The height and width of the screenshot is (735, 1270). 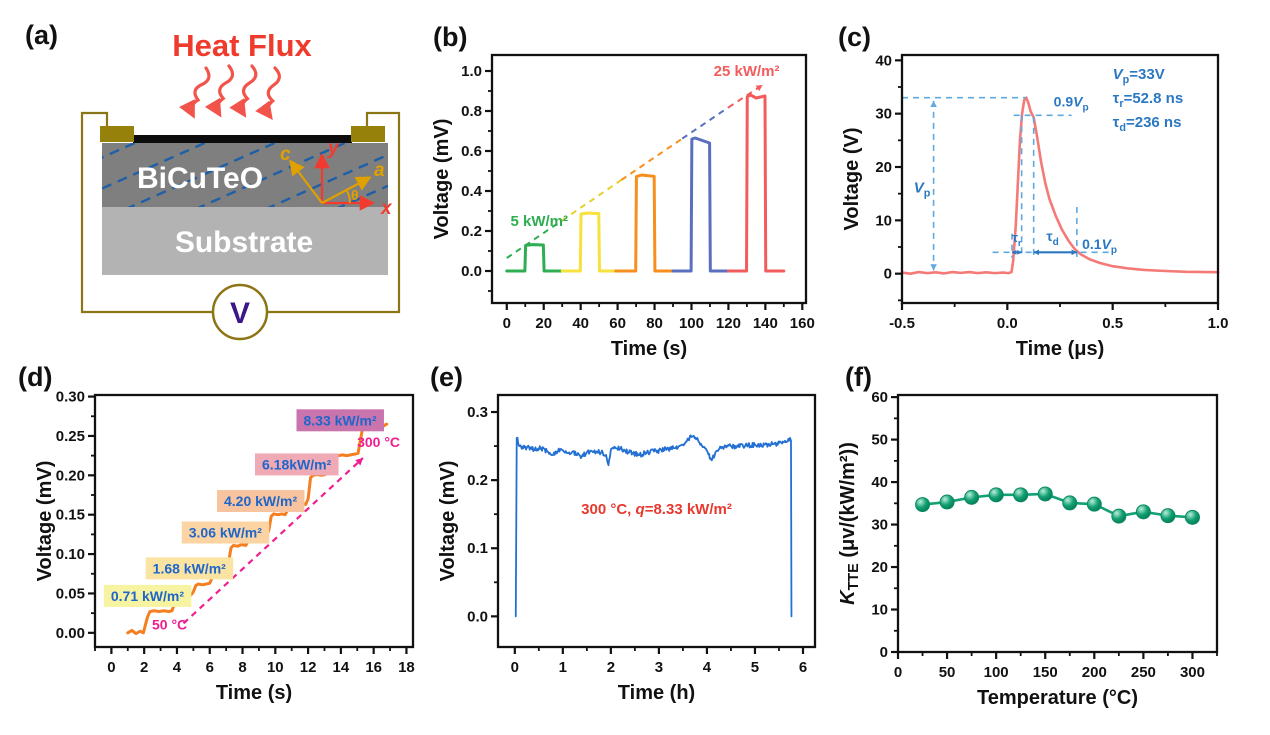 I want to click on panel-a-label: (a), so click(x=41, y=35).